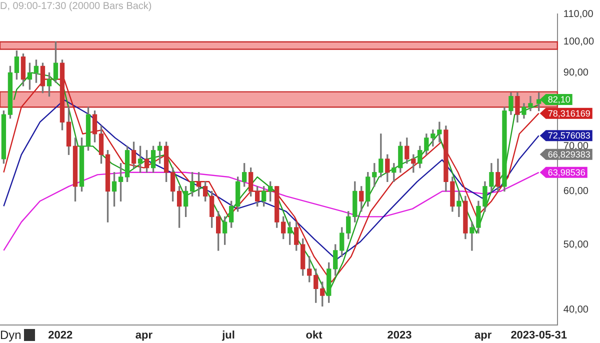 The width and height of the screenshot is (600, 343). Describe the element at coordinates (576, 72) in the screenshot. I see `y-tick-label: 90,00` at that location.